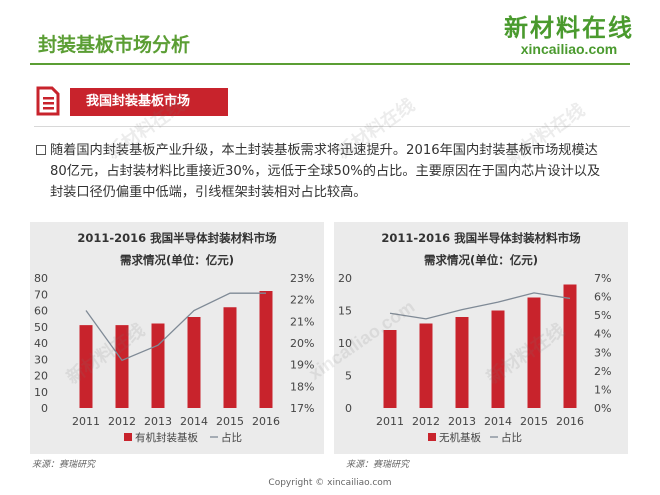  Describe the element at coordinates (569, 49) in the screenshot. I see `logo-english: xincailiao.com` at that location.